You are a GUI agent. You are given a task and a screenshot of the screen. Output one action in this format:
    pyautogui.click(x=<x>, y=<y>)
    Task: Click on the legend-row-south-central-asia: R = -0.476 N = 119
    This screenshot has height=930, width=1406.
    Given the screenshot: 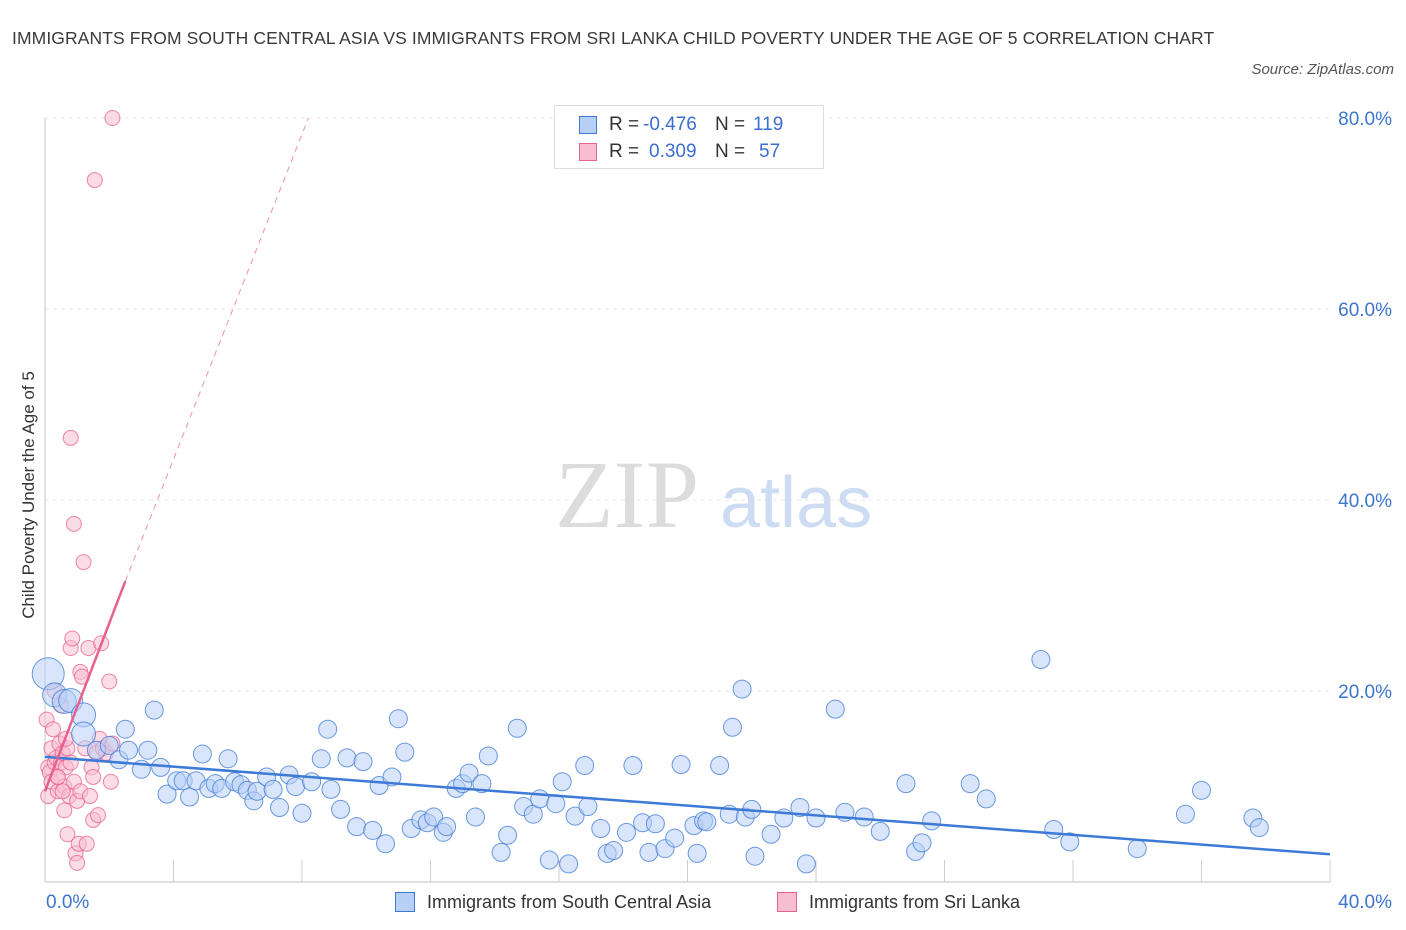 What is the action you would take?
    pyautogui.click(x=681, y=125)
    